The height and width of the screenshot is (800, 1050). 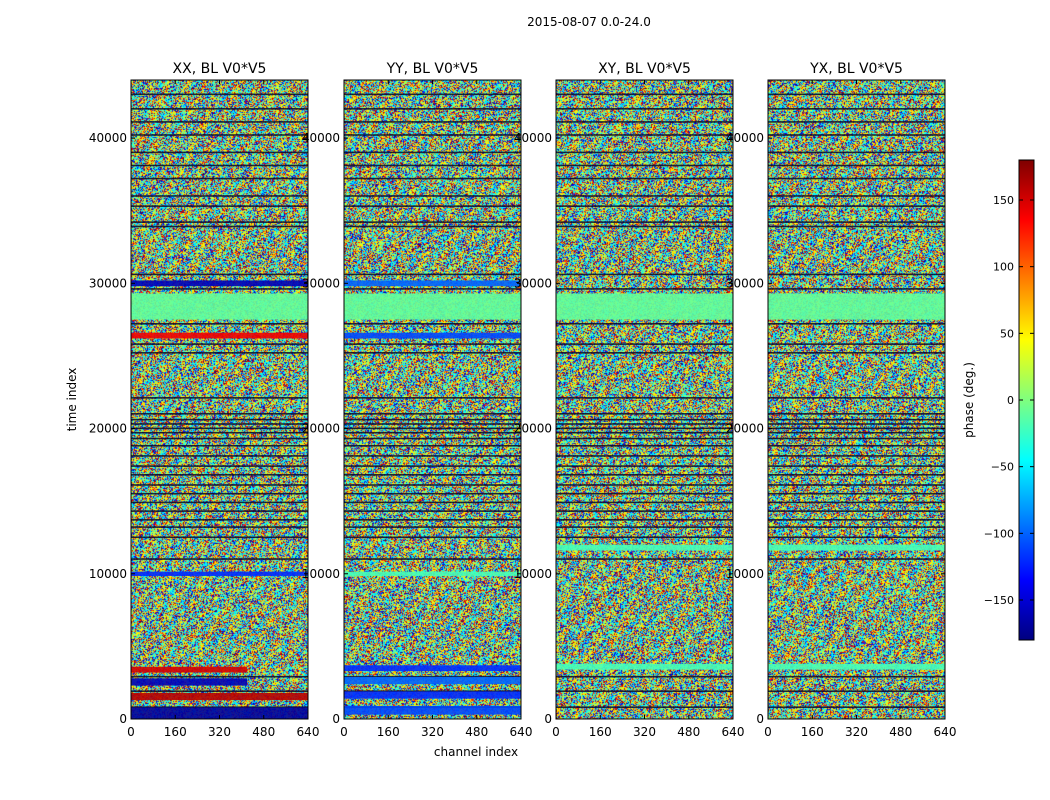 I want to click on x-tick-label: 640, so click(x=945, y=732).